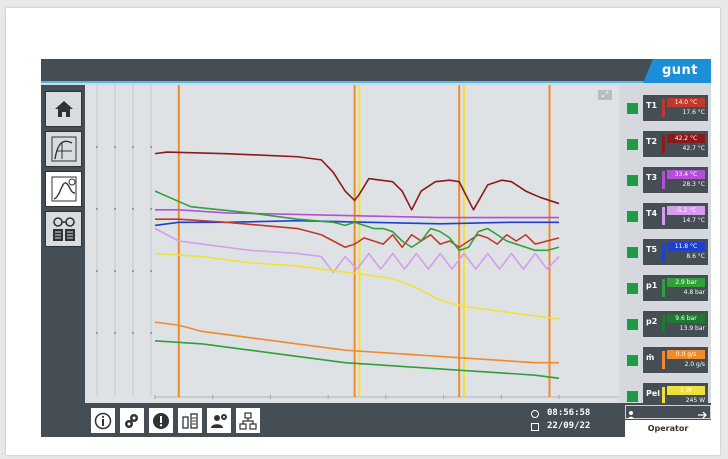  I want to click on alarm-icon, so click(161, 420).